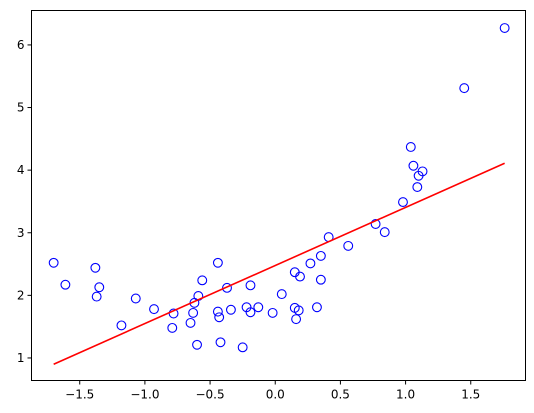  What do you see at coordinates (79, 395) in the screenshot?
I see `x-tick-label: −1.5` at bounding box center [79, 395].